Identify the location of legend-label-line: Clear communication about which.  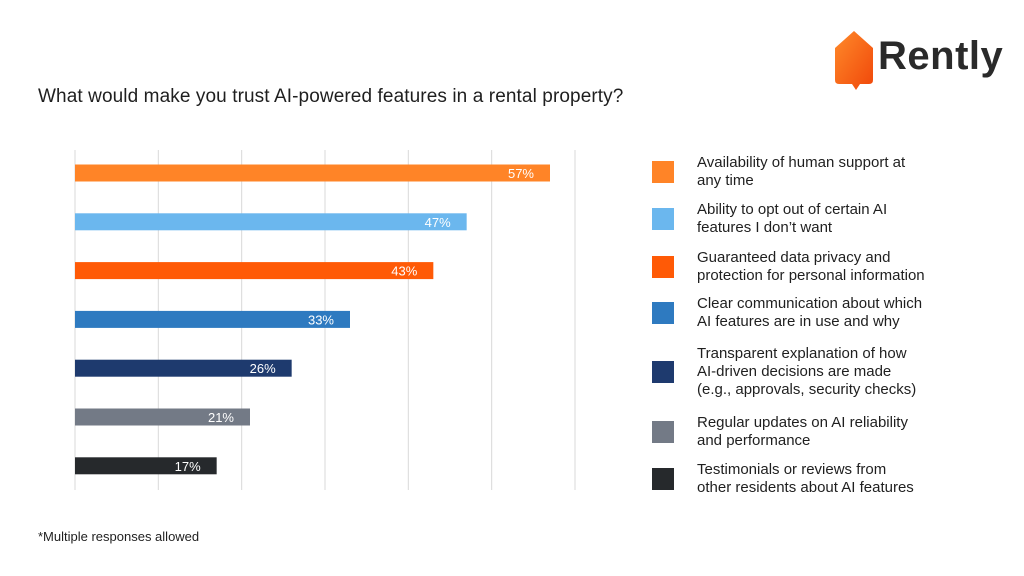
(810, 303).